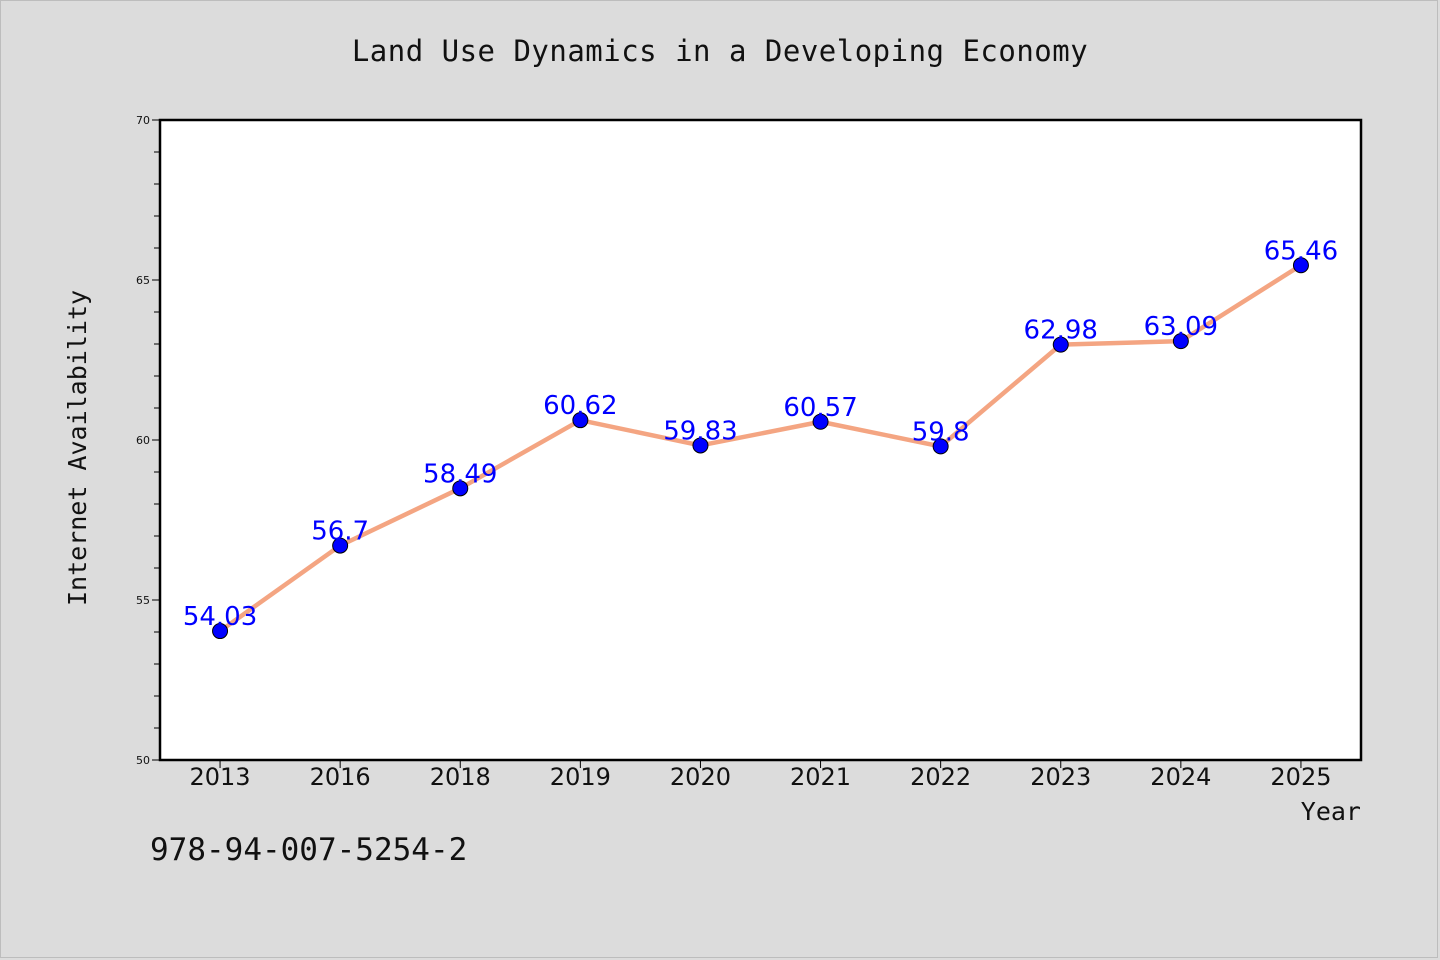 The width and height of the screenshot is (1440, 960). Describe the element at coordinates (1301, 251) in the screenshot. I see `data-label: 65.46` at that location.